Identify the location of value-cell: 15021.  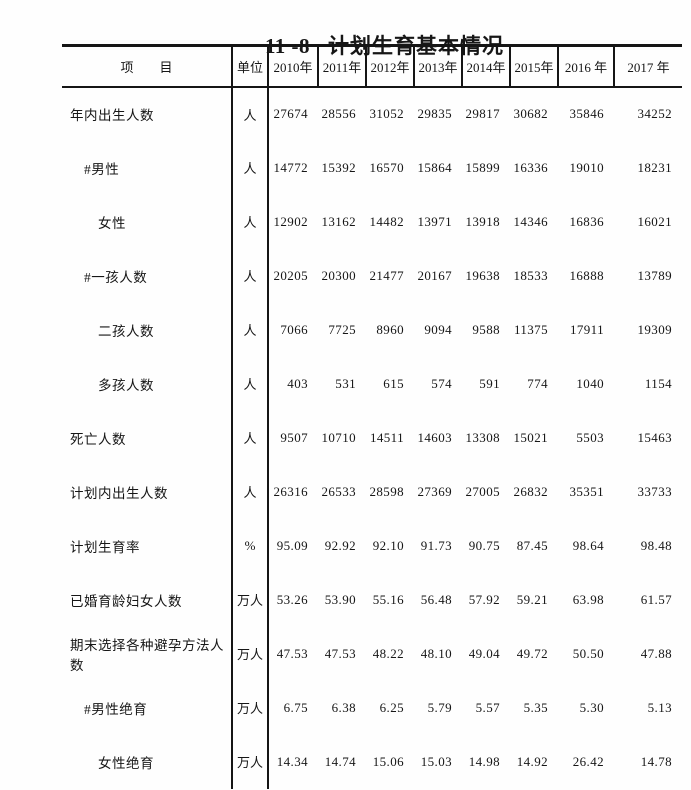
(530, 437).